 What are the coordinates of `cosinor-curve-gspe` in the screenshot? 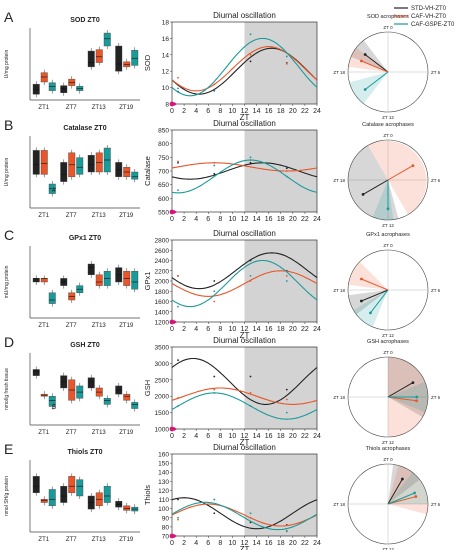 It's located at (244, 406).